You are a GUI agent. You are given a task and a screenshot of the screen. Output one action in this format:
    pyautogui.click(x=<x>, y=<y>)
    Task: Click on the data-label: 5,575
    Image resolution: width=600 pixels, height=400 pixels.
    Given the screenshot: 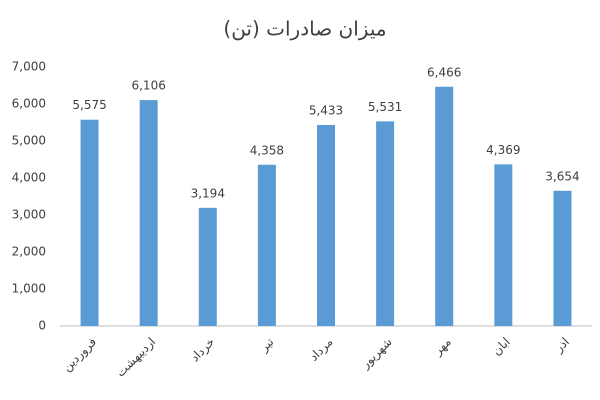 What is the action you would take?
    pyautogui.click(x=89, y=105)
    